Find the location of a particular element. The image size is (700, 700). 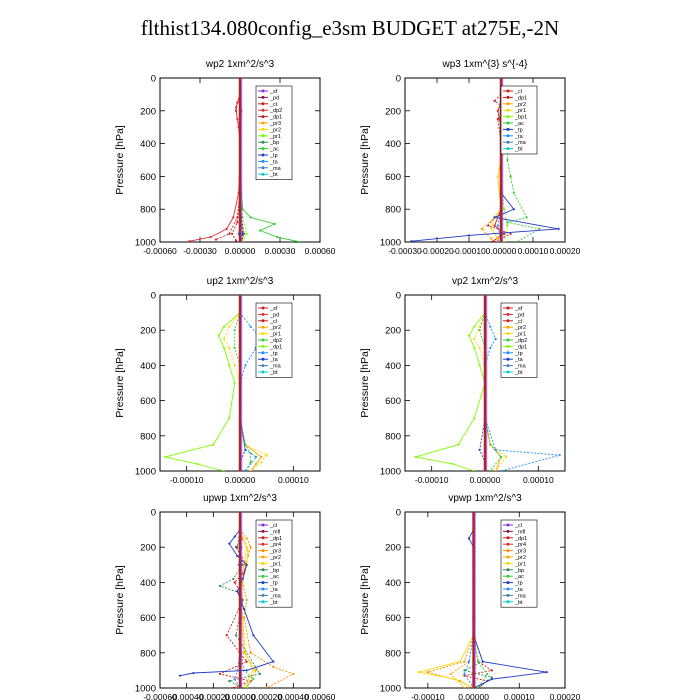

chart-title: wp2 1xm^2/s^3 is located at coordinates (240, 64).